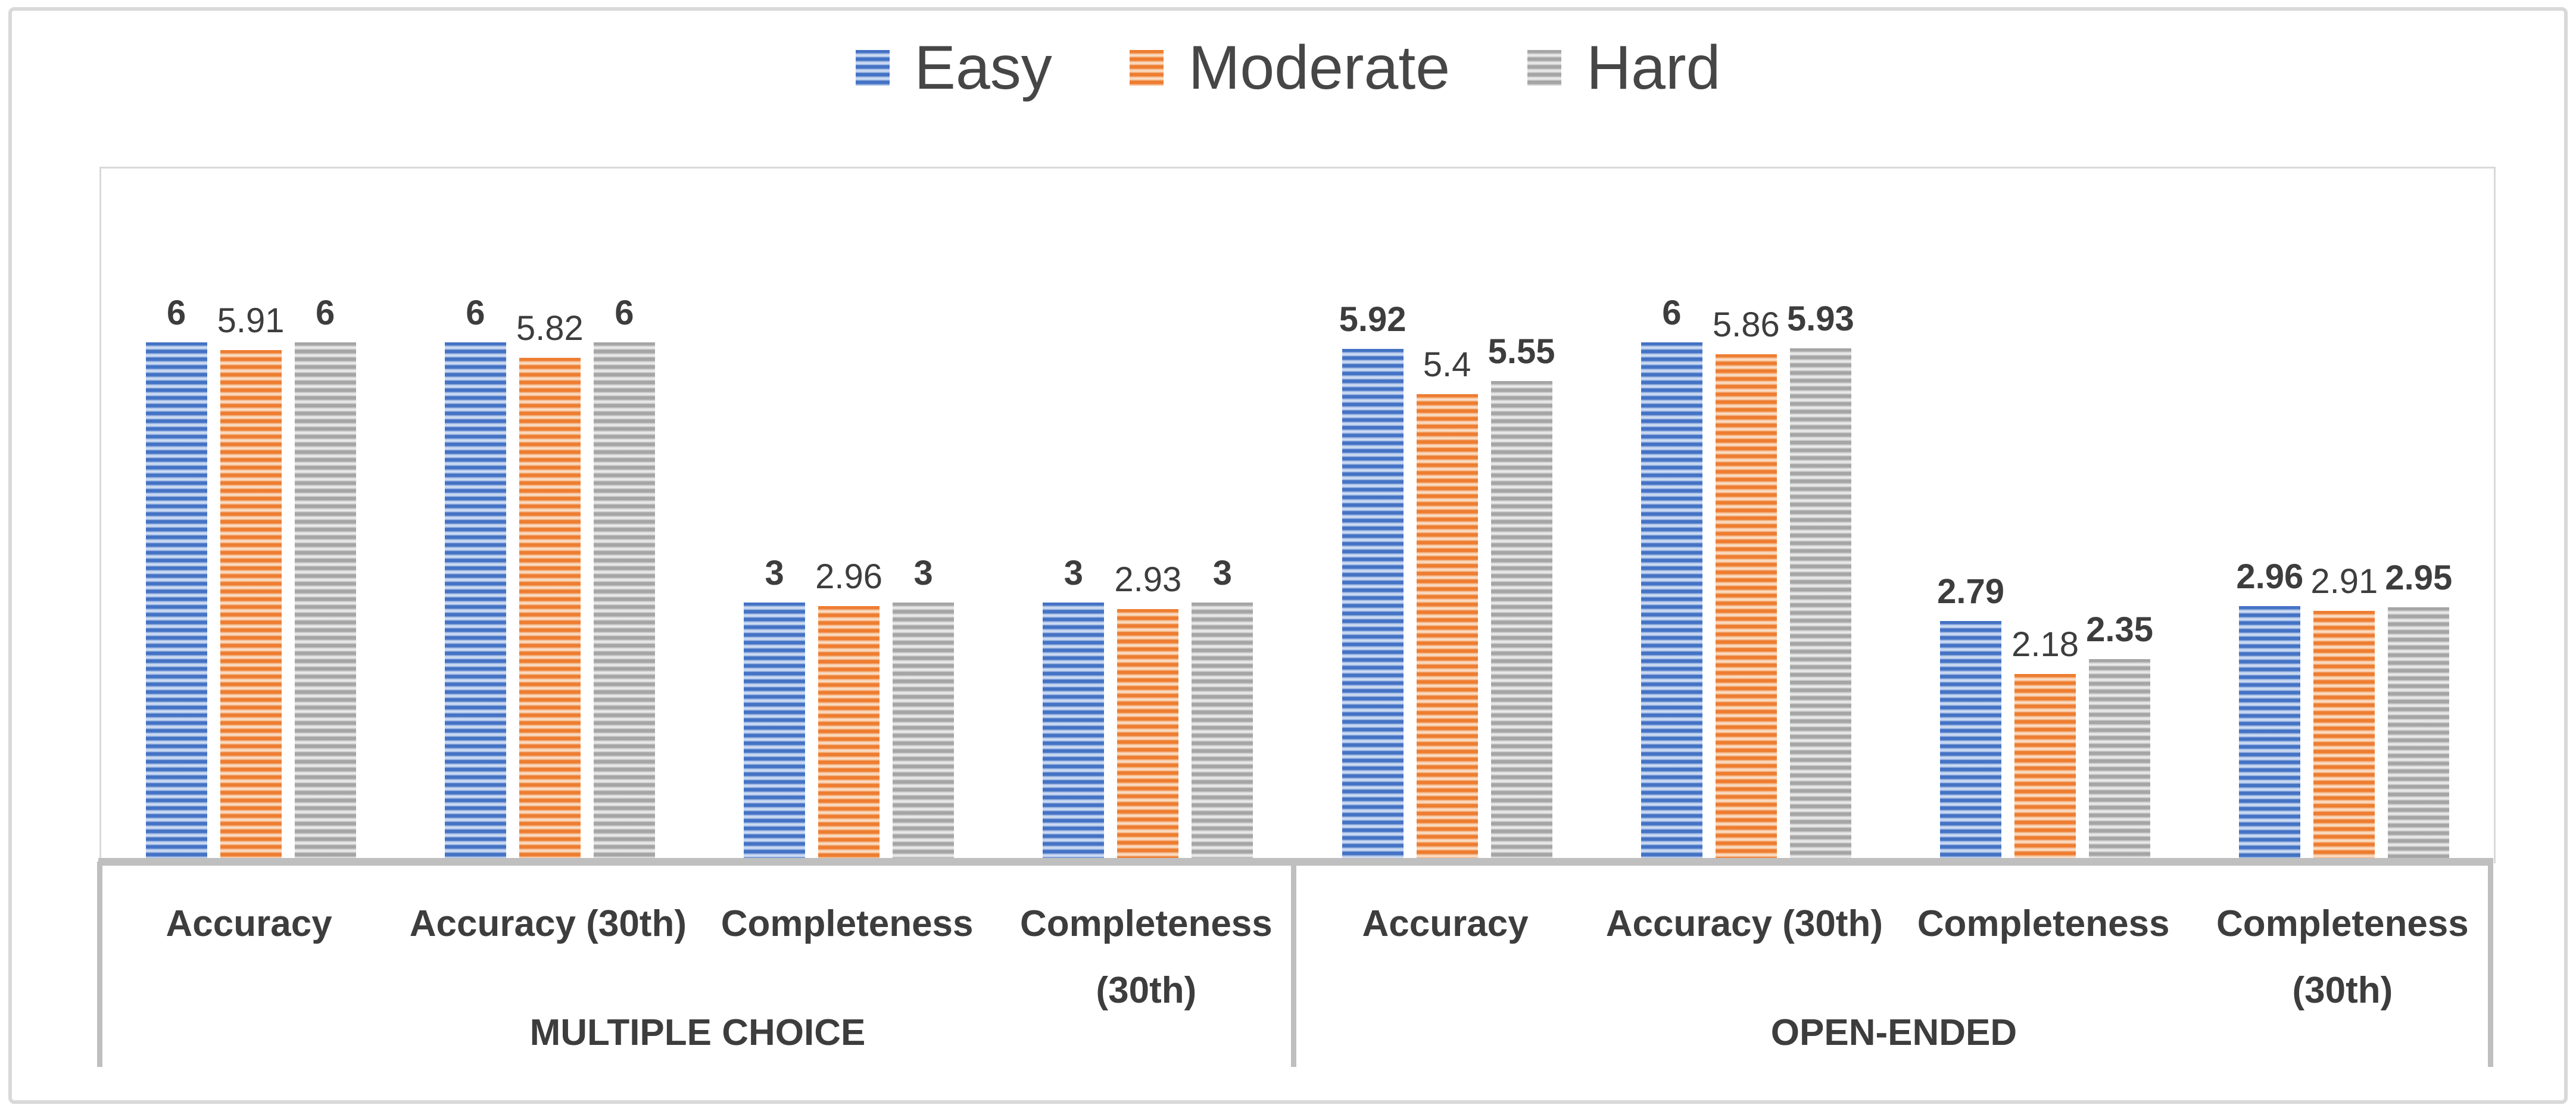  Describe the element at coordinates (924, 709) in the screenshot. I see `bar-hard-multiple-choice-completeness: 3` at that location.